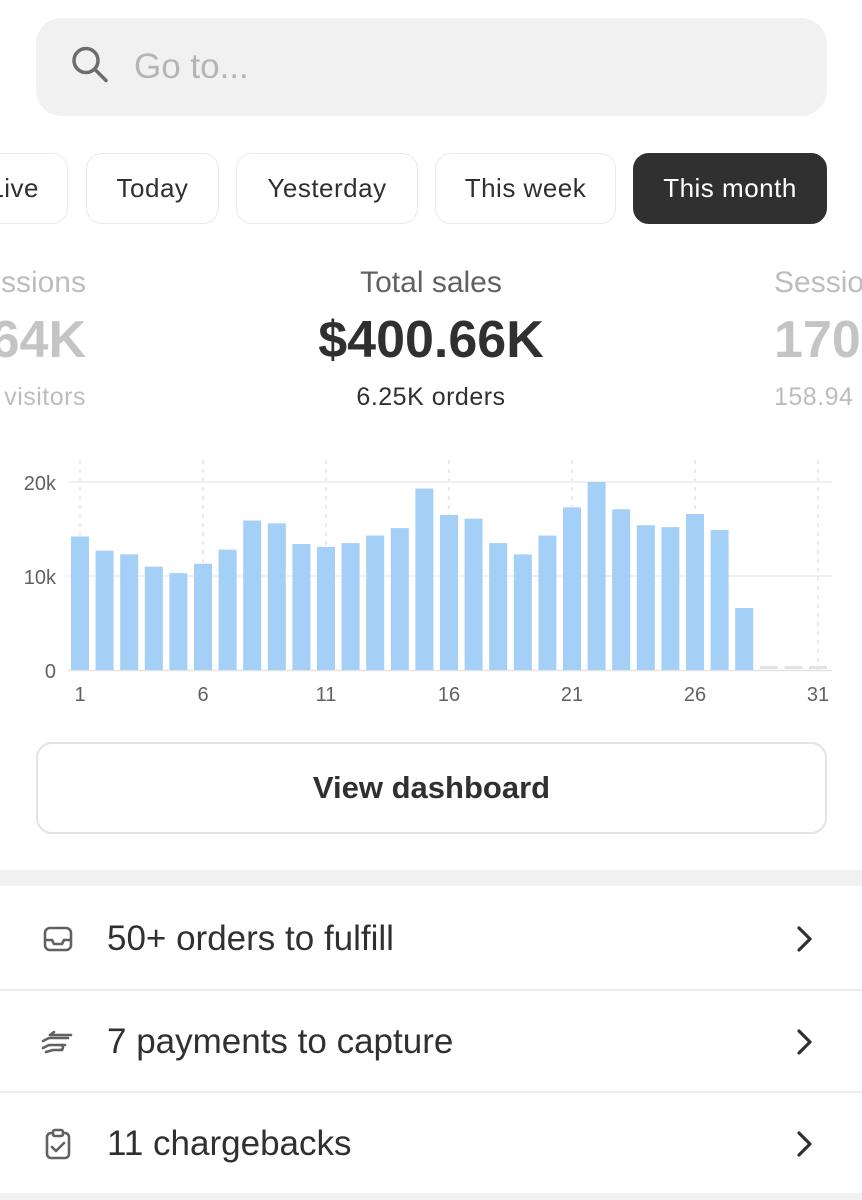  Describe the element at coordinates (57, 1042) in the screenshot. I see `hand-cash-icon` at that location.